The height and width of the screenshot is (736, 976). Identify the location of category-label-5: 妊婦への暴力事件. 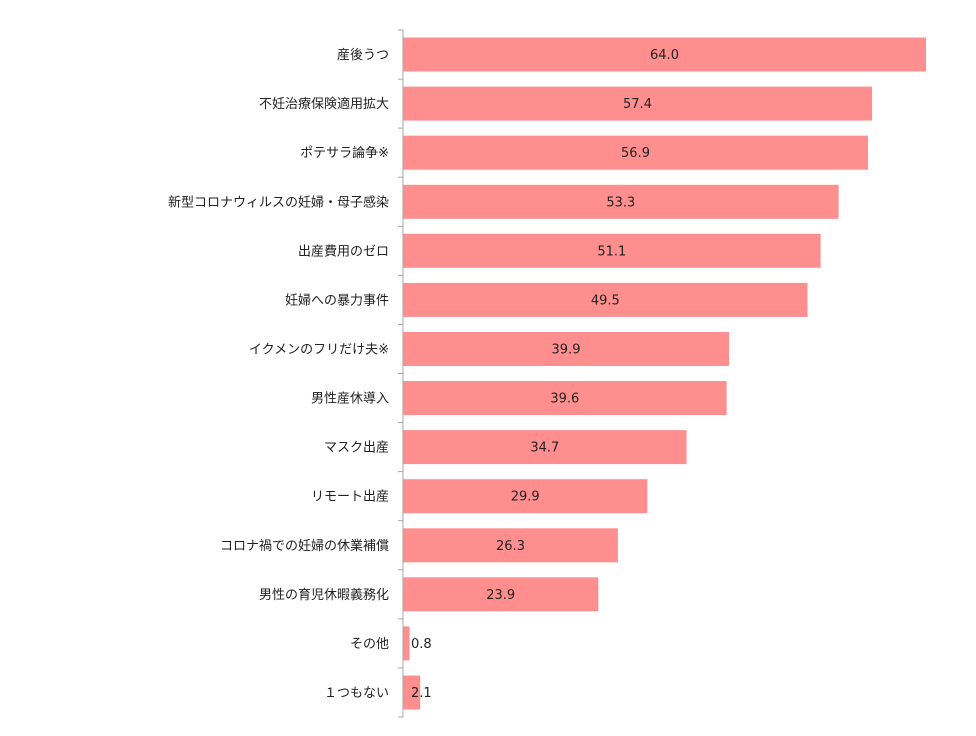
(337, 300).